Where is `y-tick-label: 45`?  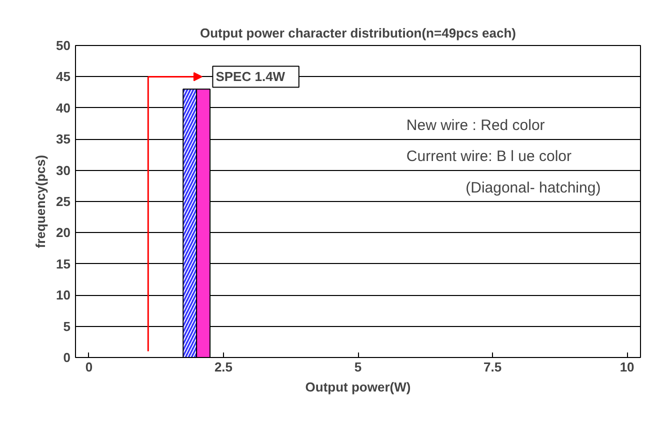 y-tick-label: 45 is located at coordinates (63, 76).